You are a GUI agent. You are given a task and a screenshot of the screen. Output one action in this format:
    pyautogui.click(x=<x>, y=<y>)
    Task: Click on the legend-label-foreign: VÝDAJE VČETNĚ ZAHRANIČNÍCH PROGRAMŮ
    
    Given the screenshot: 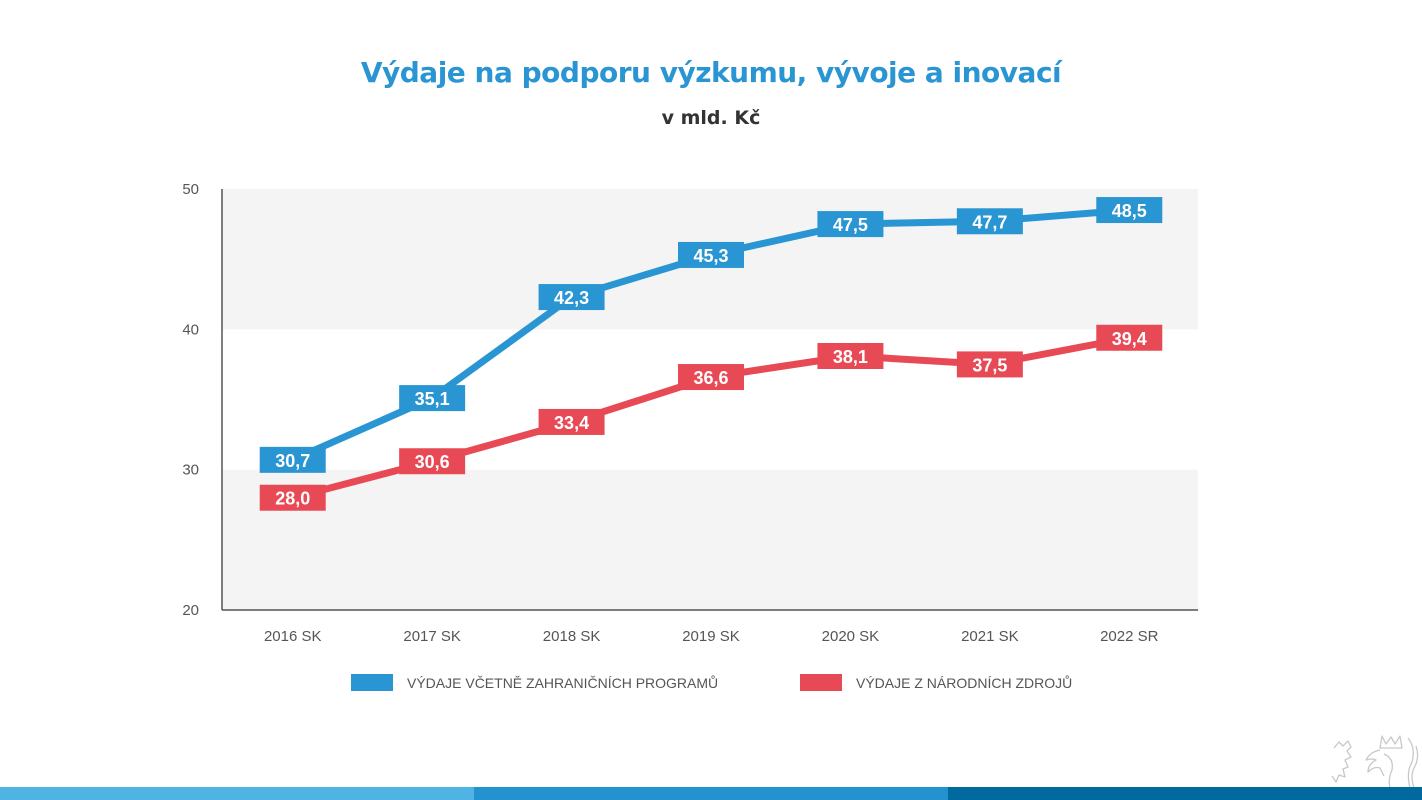 What is the action you would take?
    pyautogui.click(x=563, y=682)
    